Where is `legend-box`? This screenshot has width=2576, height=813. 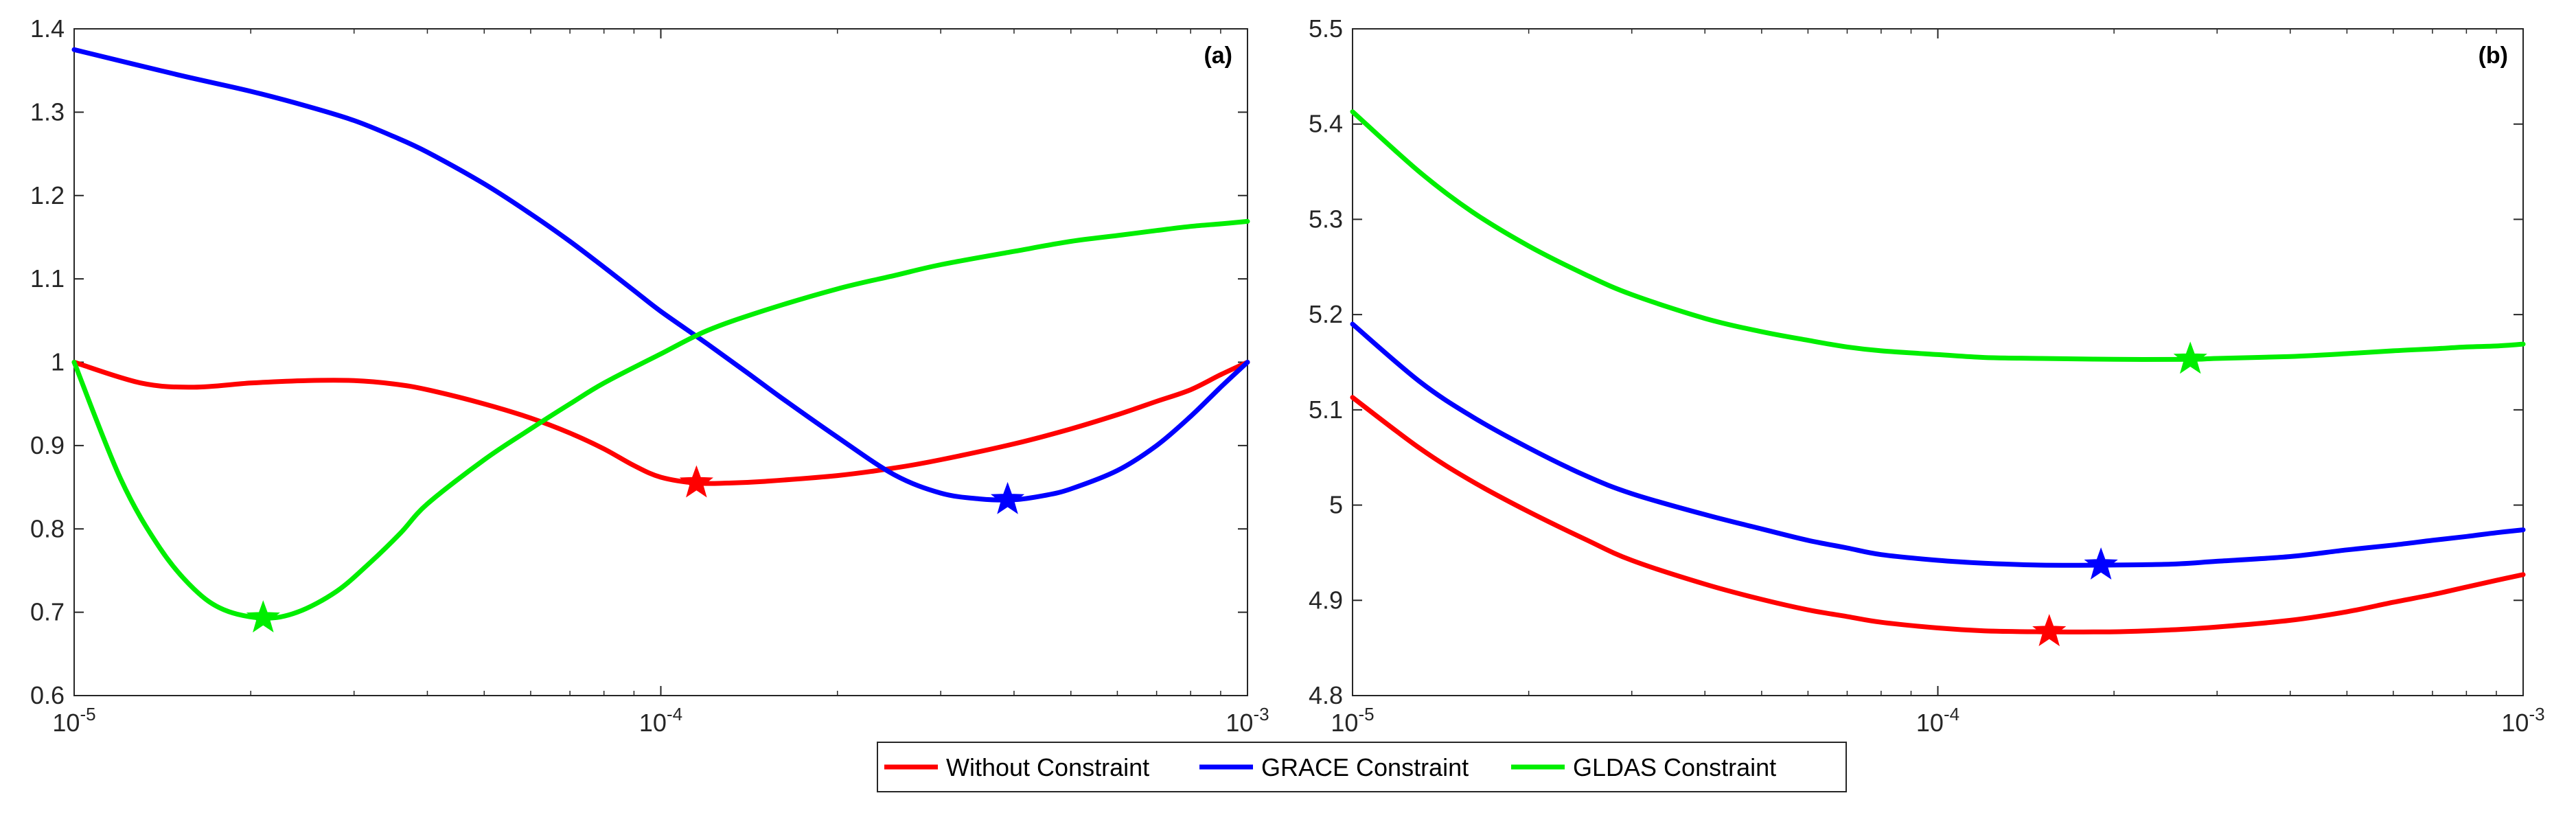
legend-box is located at coordinates (1362, 767).